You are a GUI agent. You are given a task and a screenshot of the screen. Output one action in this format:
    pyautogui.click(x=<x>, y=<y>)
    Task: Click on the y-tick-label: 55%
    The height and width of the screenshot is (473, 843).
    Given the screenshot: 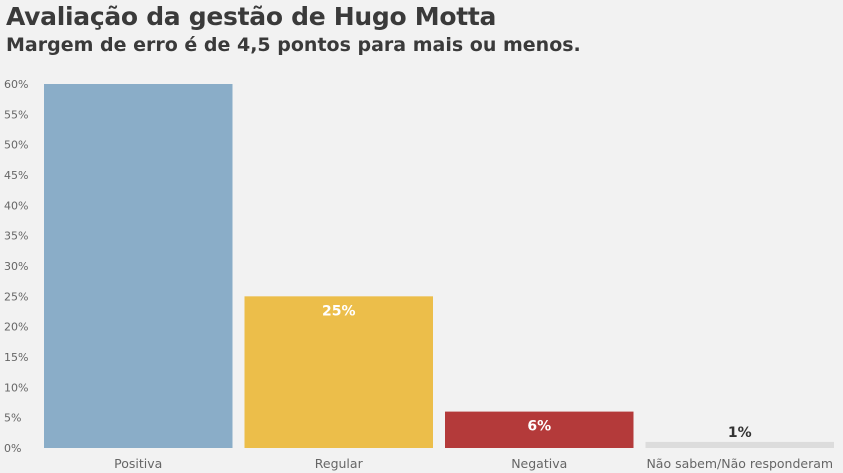 What is the action you would take?
    pyautogui.click(x=16, y=114)
    